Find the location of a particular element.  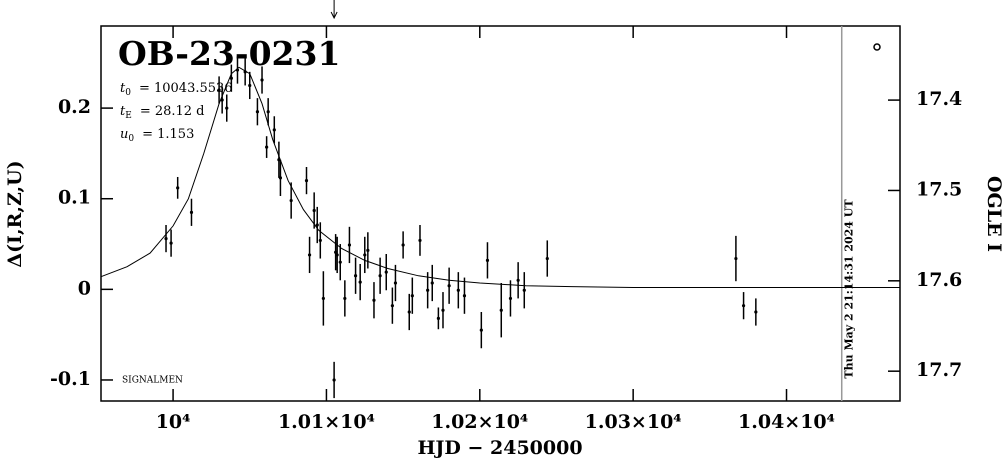

y-axis-label: Δ(I,R,Z,U) is located at coordinates (15, 213).